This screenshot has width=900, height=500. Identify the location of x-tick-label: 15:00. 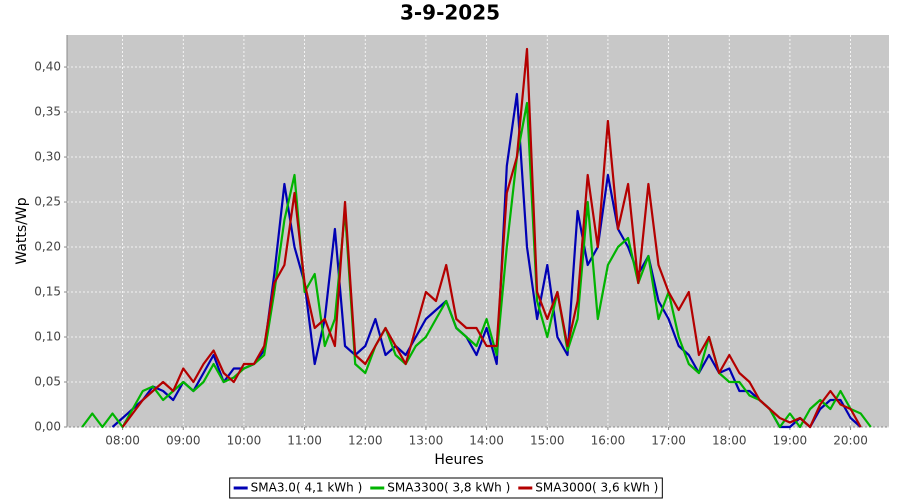
(547, 441).